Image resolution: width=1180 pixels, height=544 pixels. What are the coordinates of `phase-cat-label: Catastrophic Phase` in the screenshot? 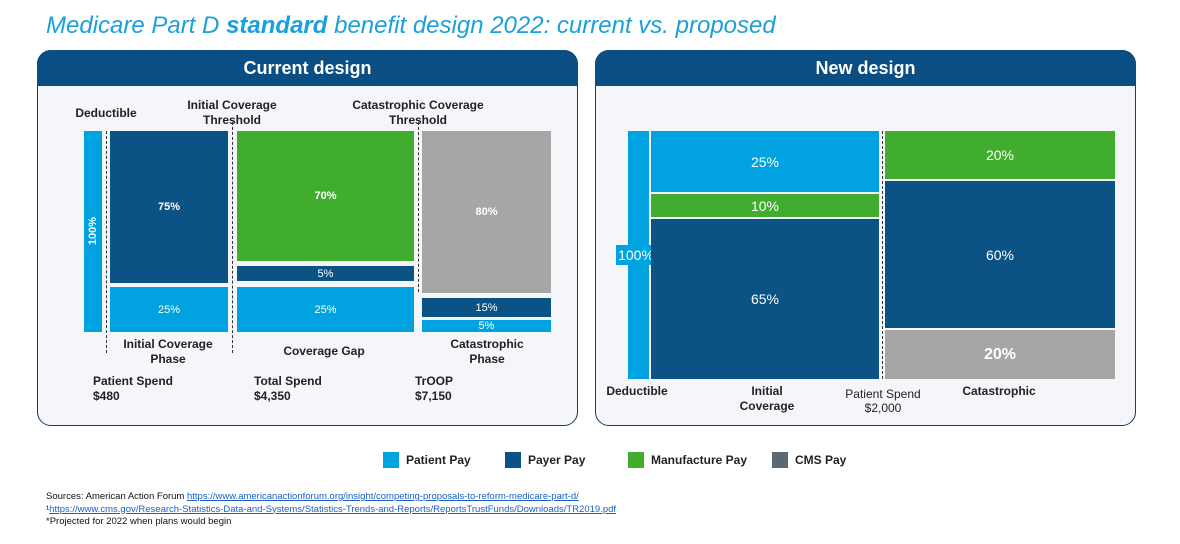 It's located at (487, 351).